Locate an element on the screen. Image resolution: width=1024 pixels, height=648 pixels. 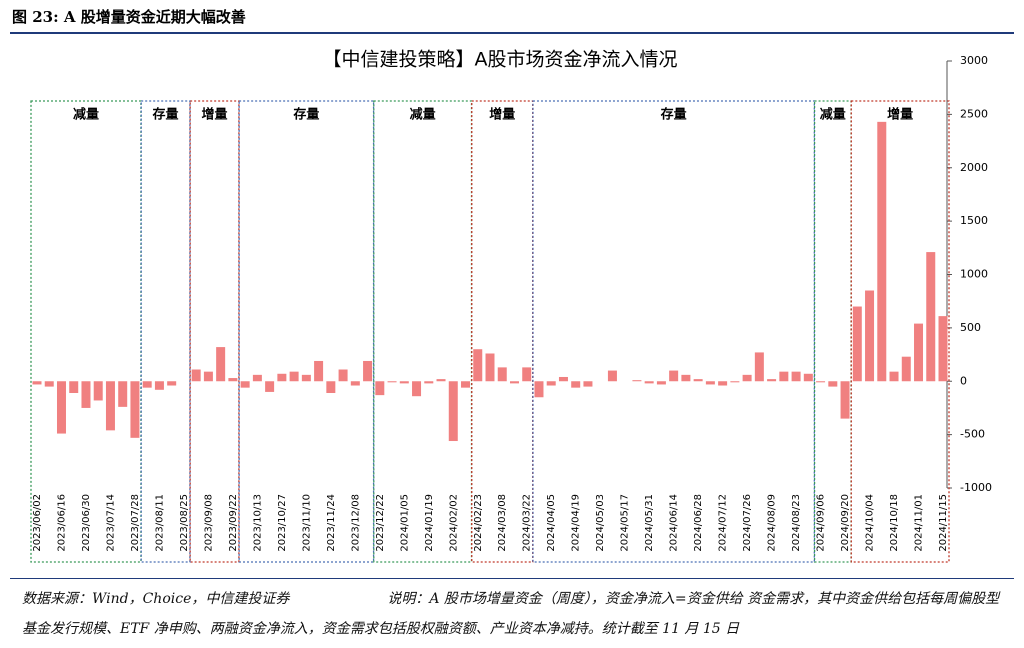
x-tick-label: 2023/09/08 is located at coordinates (208, 523).